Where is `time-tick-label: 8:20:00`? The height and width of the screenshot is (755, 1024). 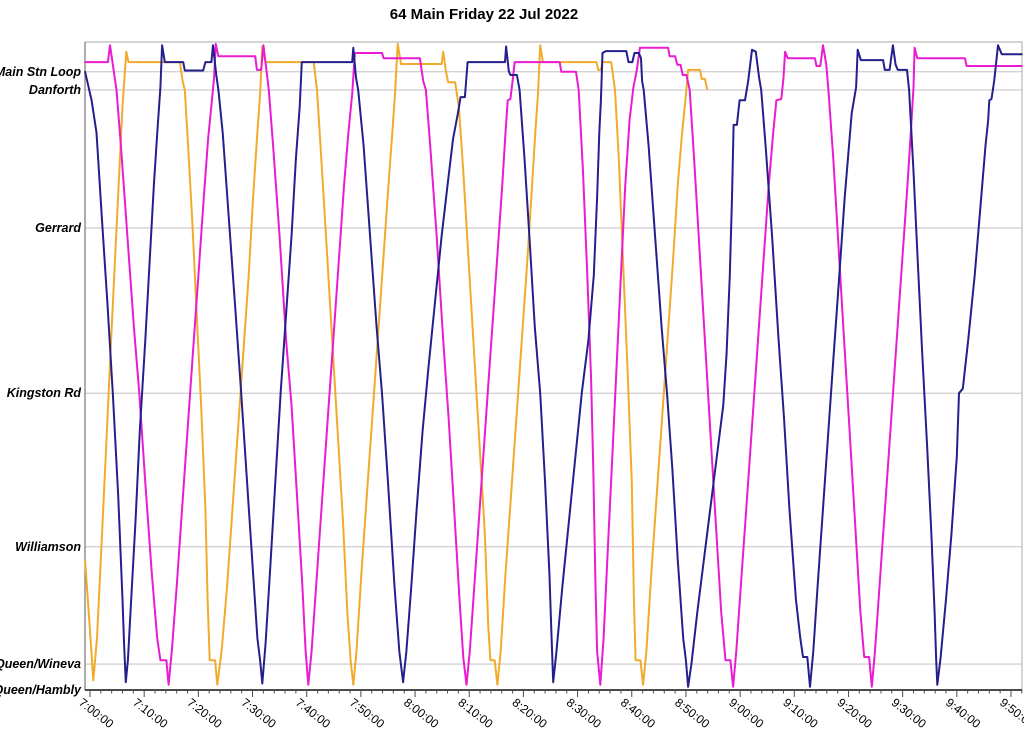
time-tick-label: 8:20:00 is located at coordinates (530, 713).